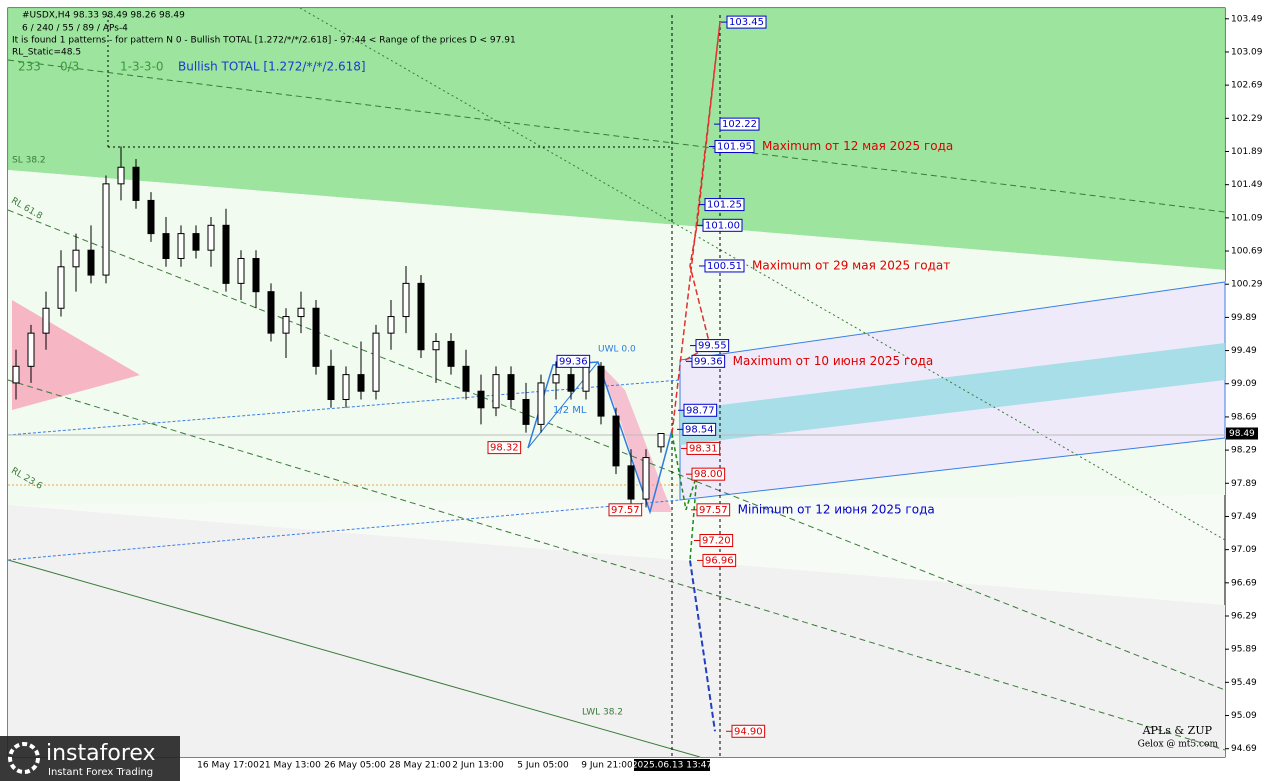 This screenshot has width=1269, height=781. Describe the element at coordinates (1178, 745) in the screenshot. I see `credit: Gelox @ mt5.com` at that location.